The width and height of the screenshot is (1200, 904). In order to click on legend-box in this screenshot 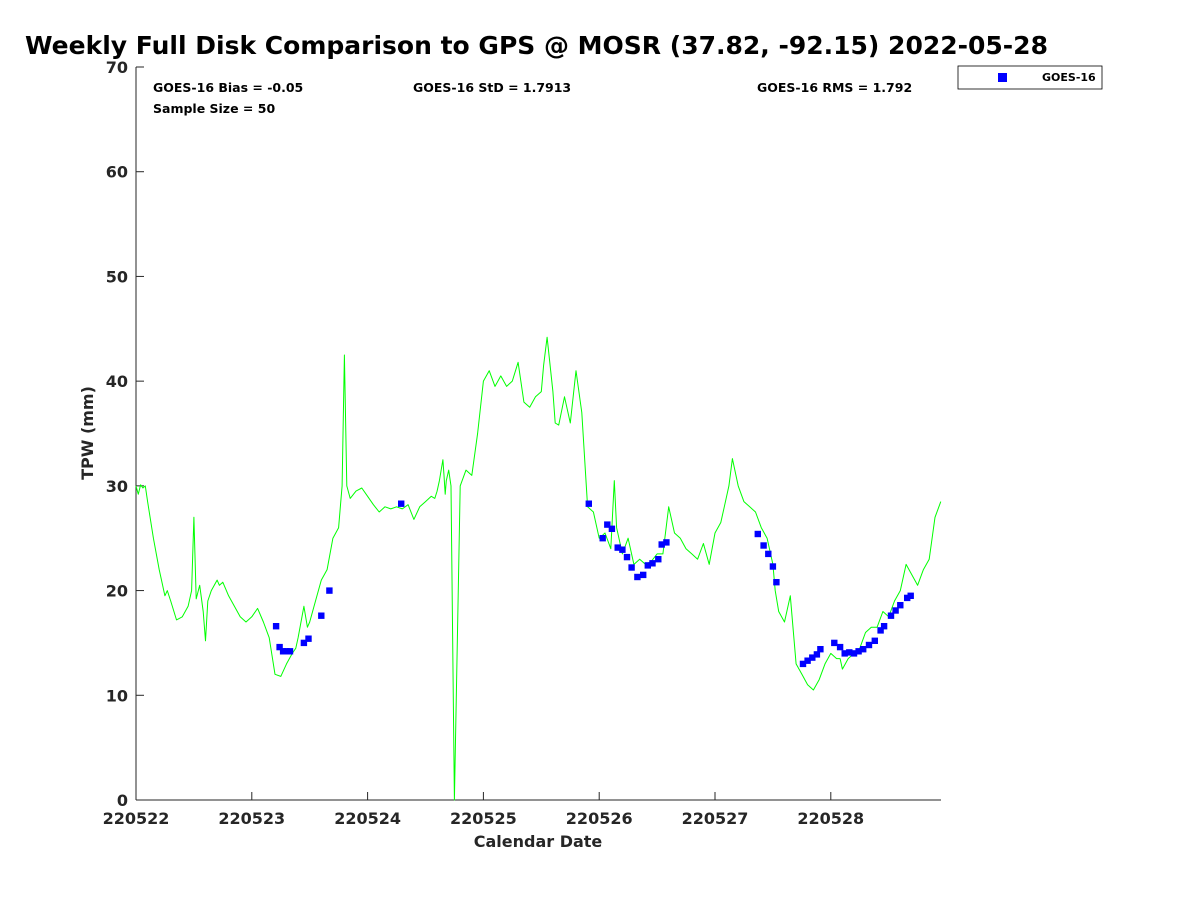, I will do `click(1030, 77)`.